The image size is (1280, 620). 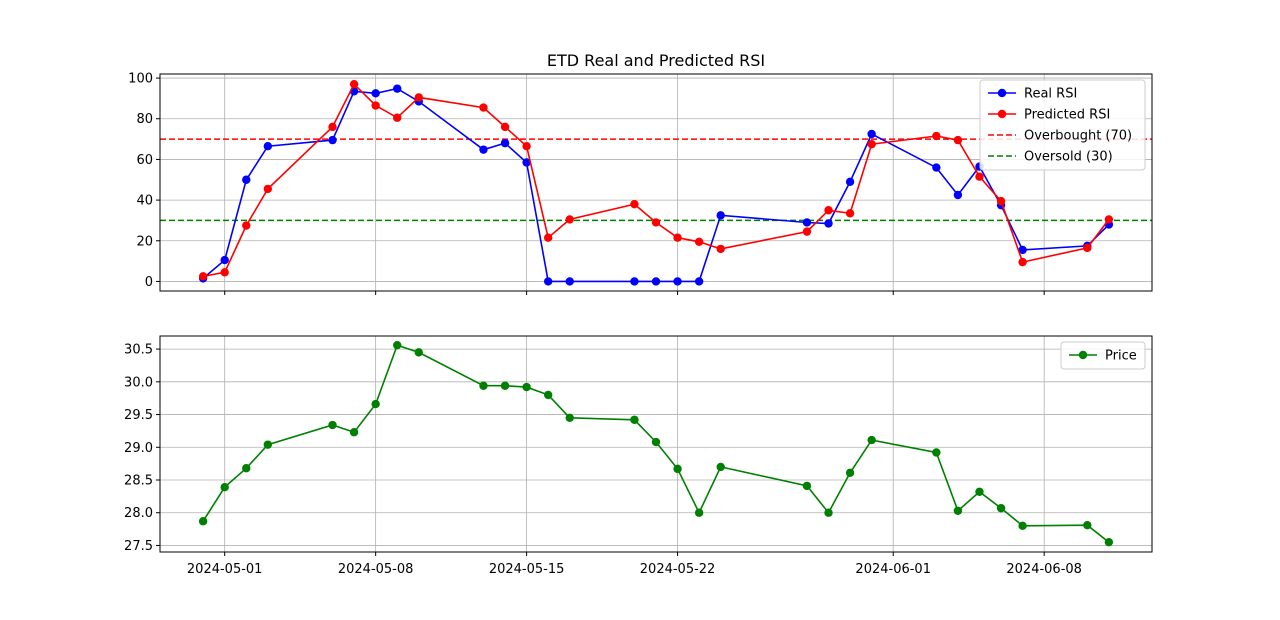 I want to click on legend-label: Price, so click(x=1121, y=356).